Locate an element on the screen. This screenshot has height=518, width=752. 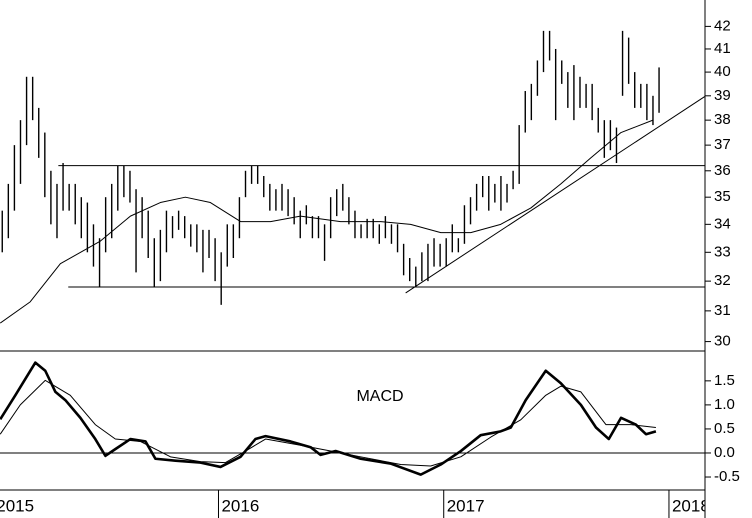
y-tick-label: 33 is located at coordinates (722, 251).